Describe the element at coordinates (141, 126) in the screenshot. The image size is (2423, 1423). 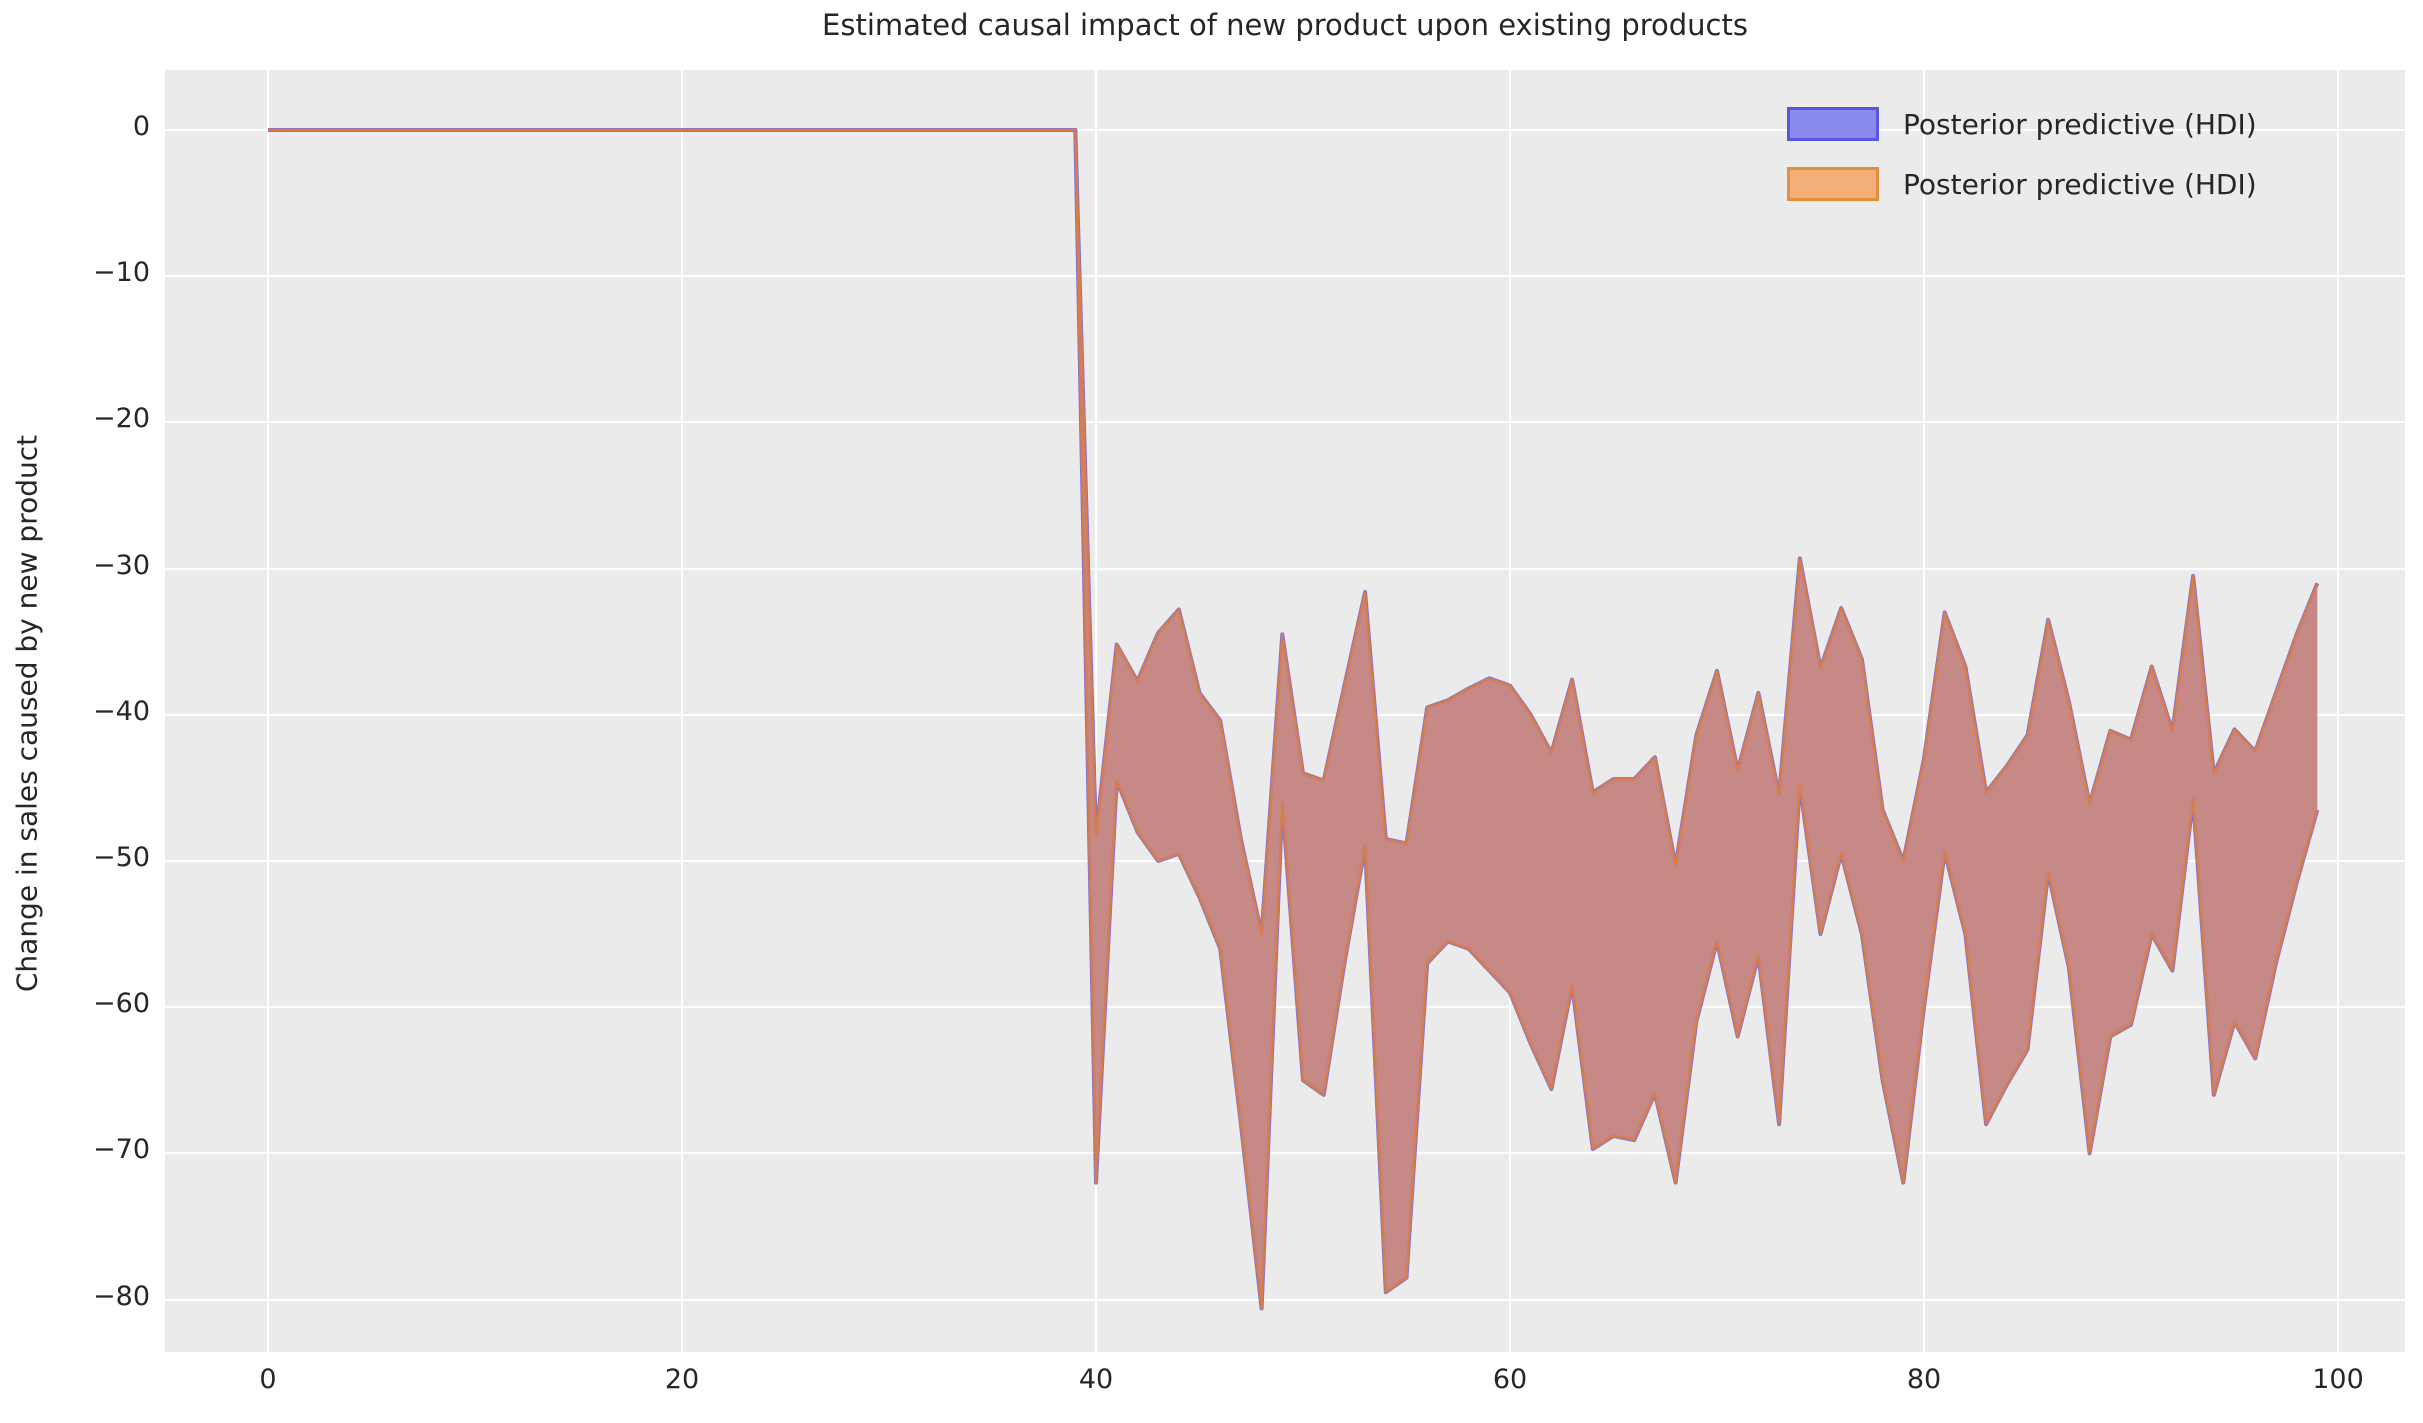
I see `y-tick-label: 0` at that location.